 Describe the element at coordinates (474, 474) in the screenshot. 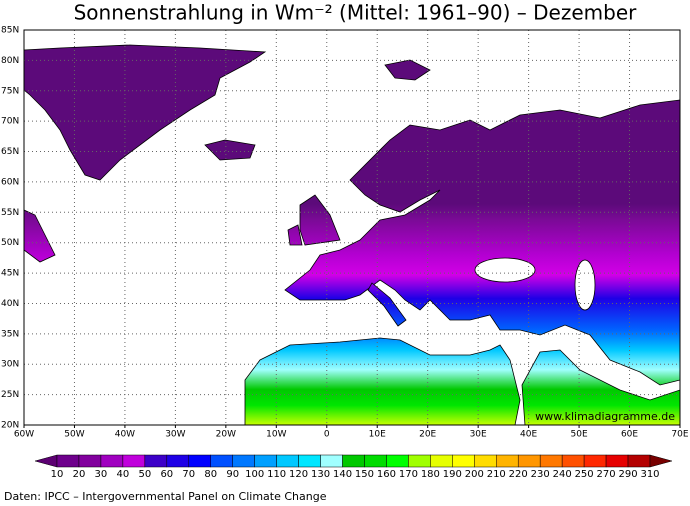

I see `colorbar-label: 200` at that location.